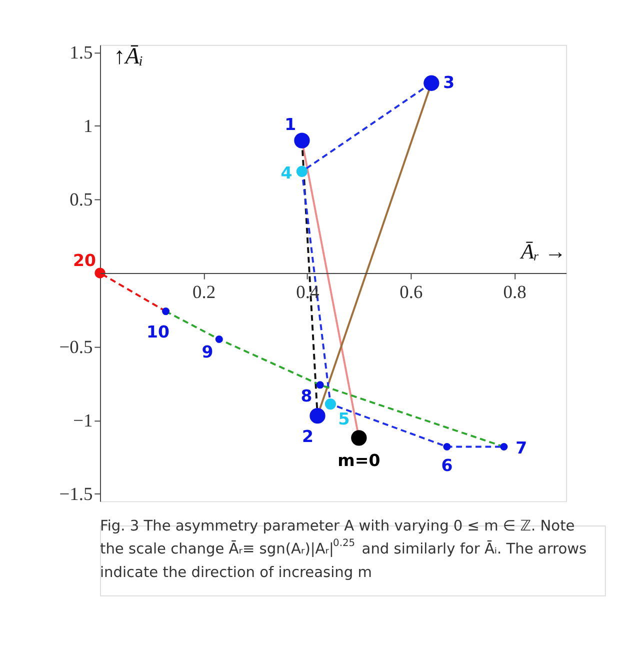 This screenshot has width=635, height=652. I want to click on text: indicate the direction of increasing m, so click(236, 572).